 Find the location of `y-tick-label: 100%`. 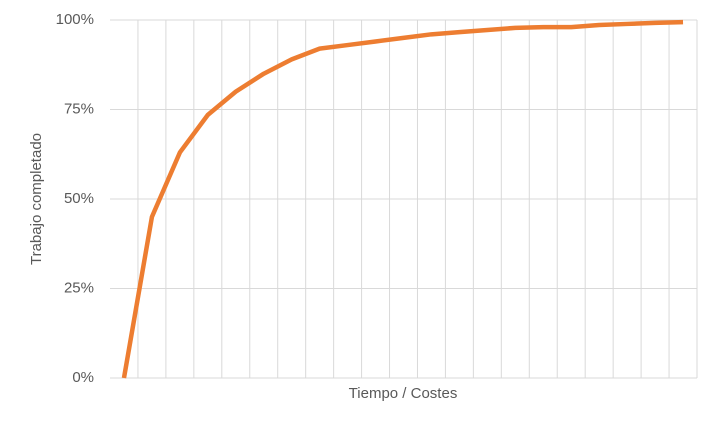

y-tick-label: 100% is located at coordinates (75, 19).